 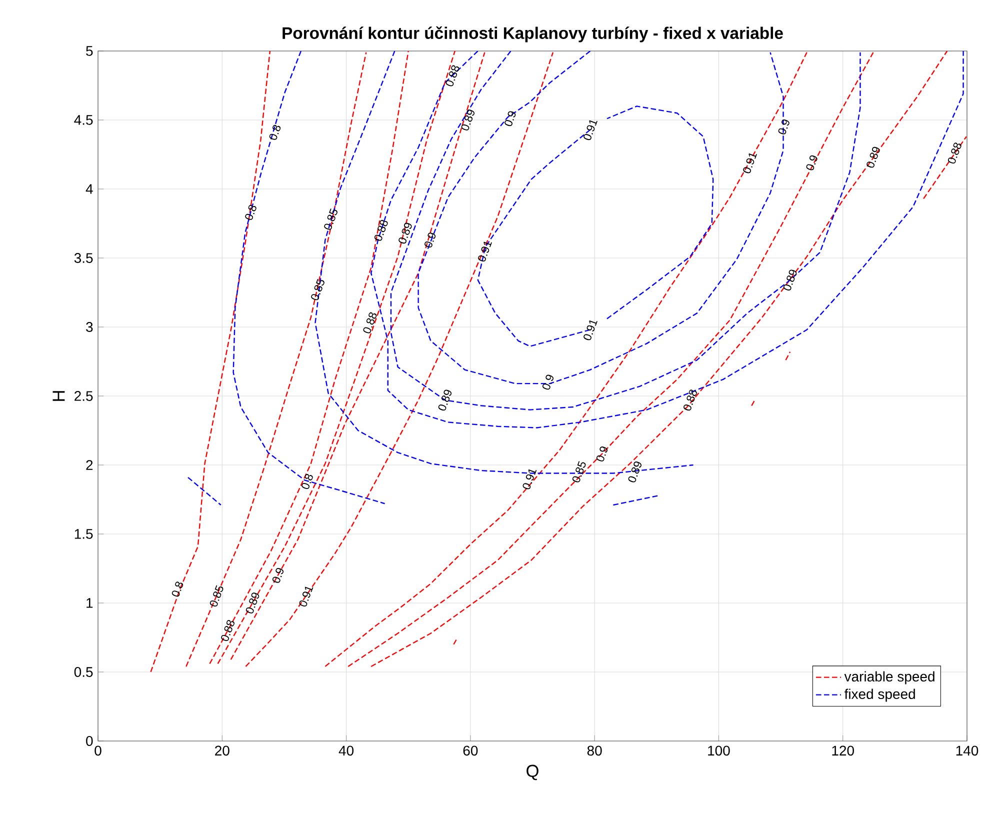 What do you see at coordinates (879, 695) in the screenshot?
I see `legend-label: fixed speed` at bounding box center [879, 695].